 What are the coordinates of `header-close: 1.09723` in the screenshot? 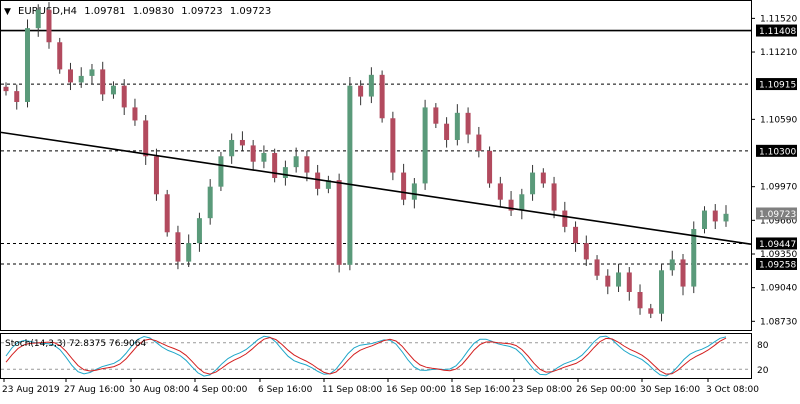 It's located at (250, 11).